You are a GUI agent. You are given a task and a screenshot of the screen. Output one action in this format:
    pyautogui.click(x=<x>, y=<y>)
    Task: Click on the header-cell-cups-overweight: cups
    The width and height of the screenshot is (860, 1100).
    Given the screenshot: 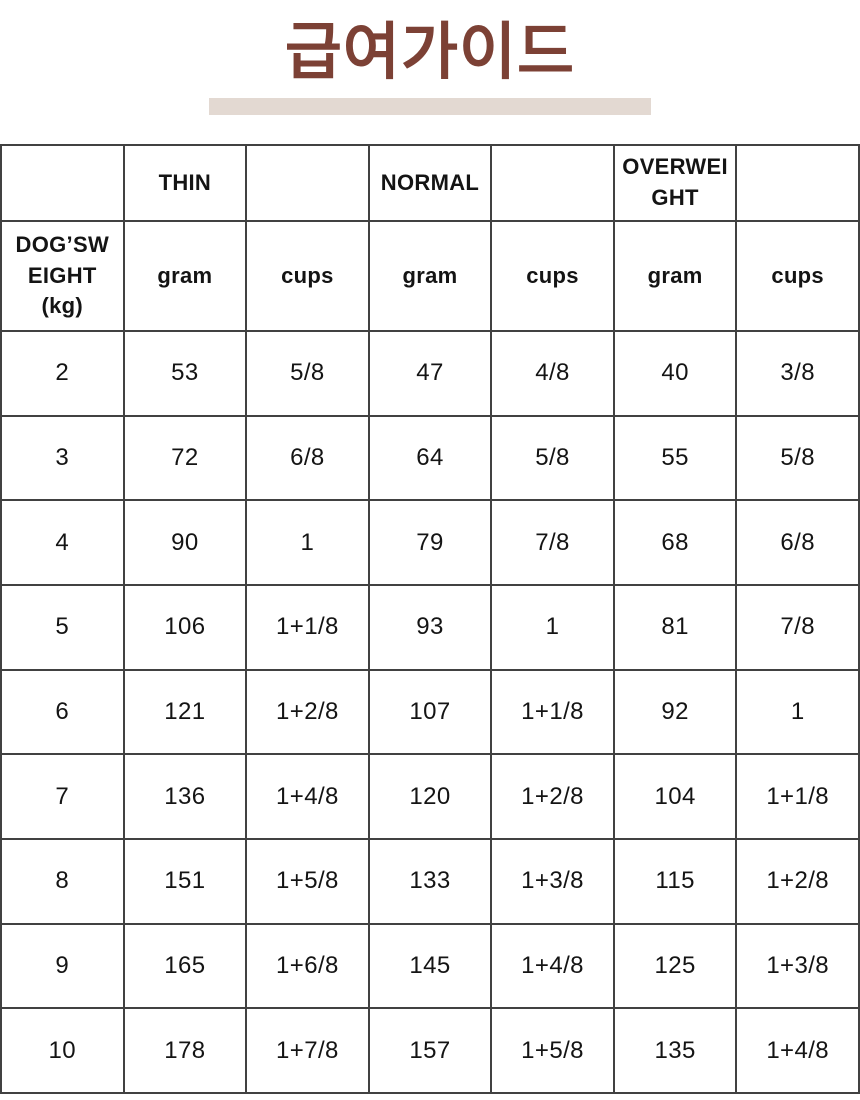 What is the action you would take?
    pyautogui.click(x=797, y=275)
    